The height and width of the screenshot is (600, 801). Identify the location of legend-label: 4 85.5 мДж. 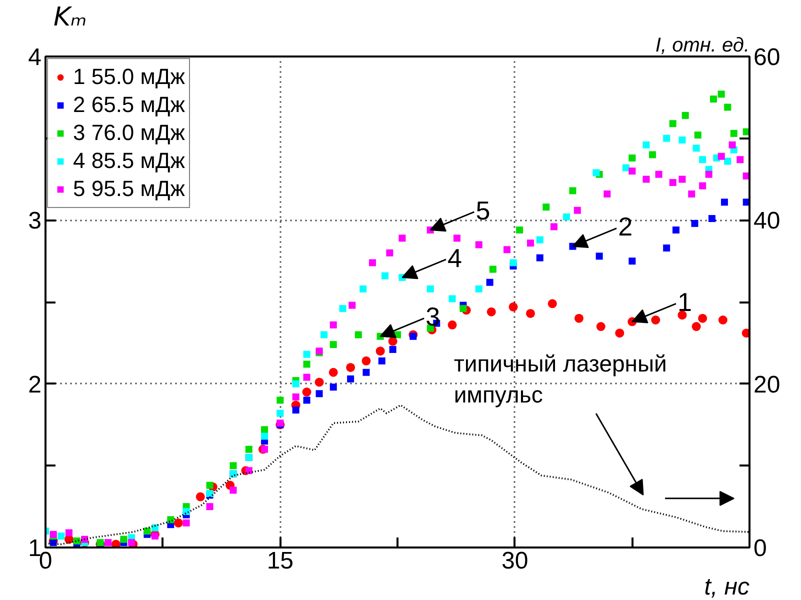
(129, 161).